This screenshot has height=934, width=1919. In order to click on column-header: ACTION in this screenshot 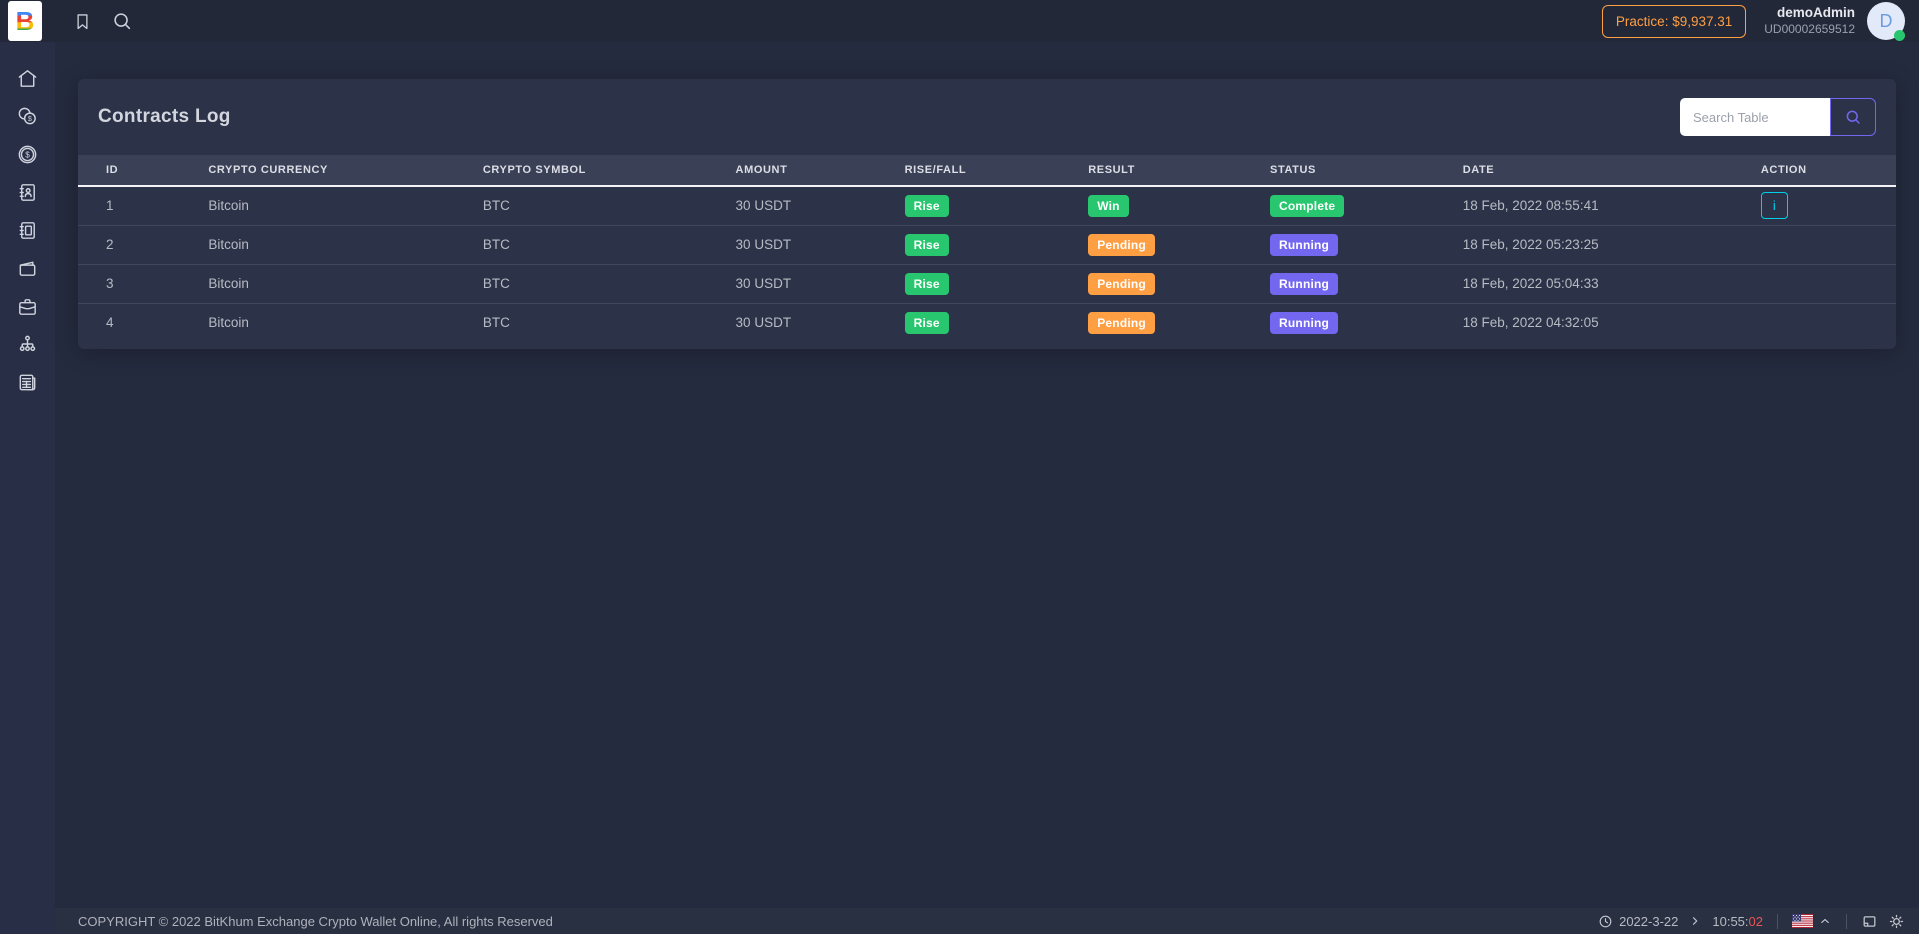, I will do `click(1821, 171)`.